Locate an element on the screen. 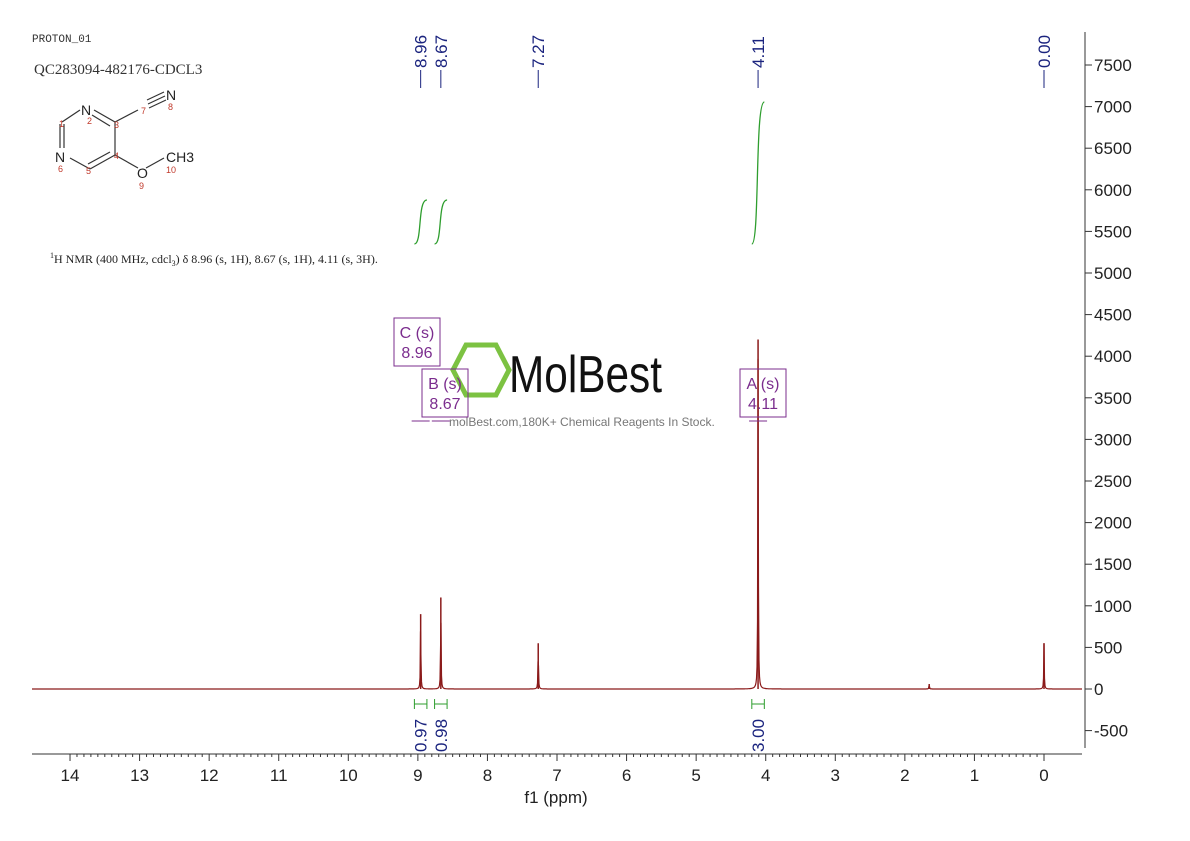 This screenshot has height=841, width=1190. peak-label: 8.67 is located at coordinates (441, 51).